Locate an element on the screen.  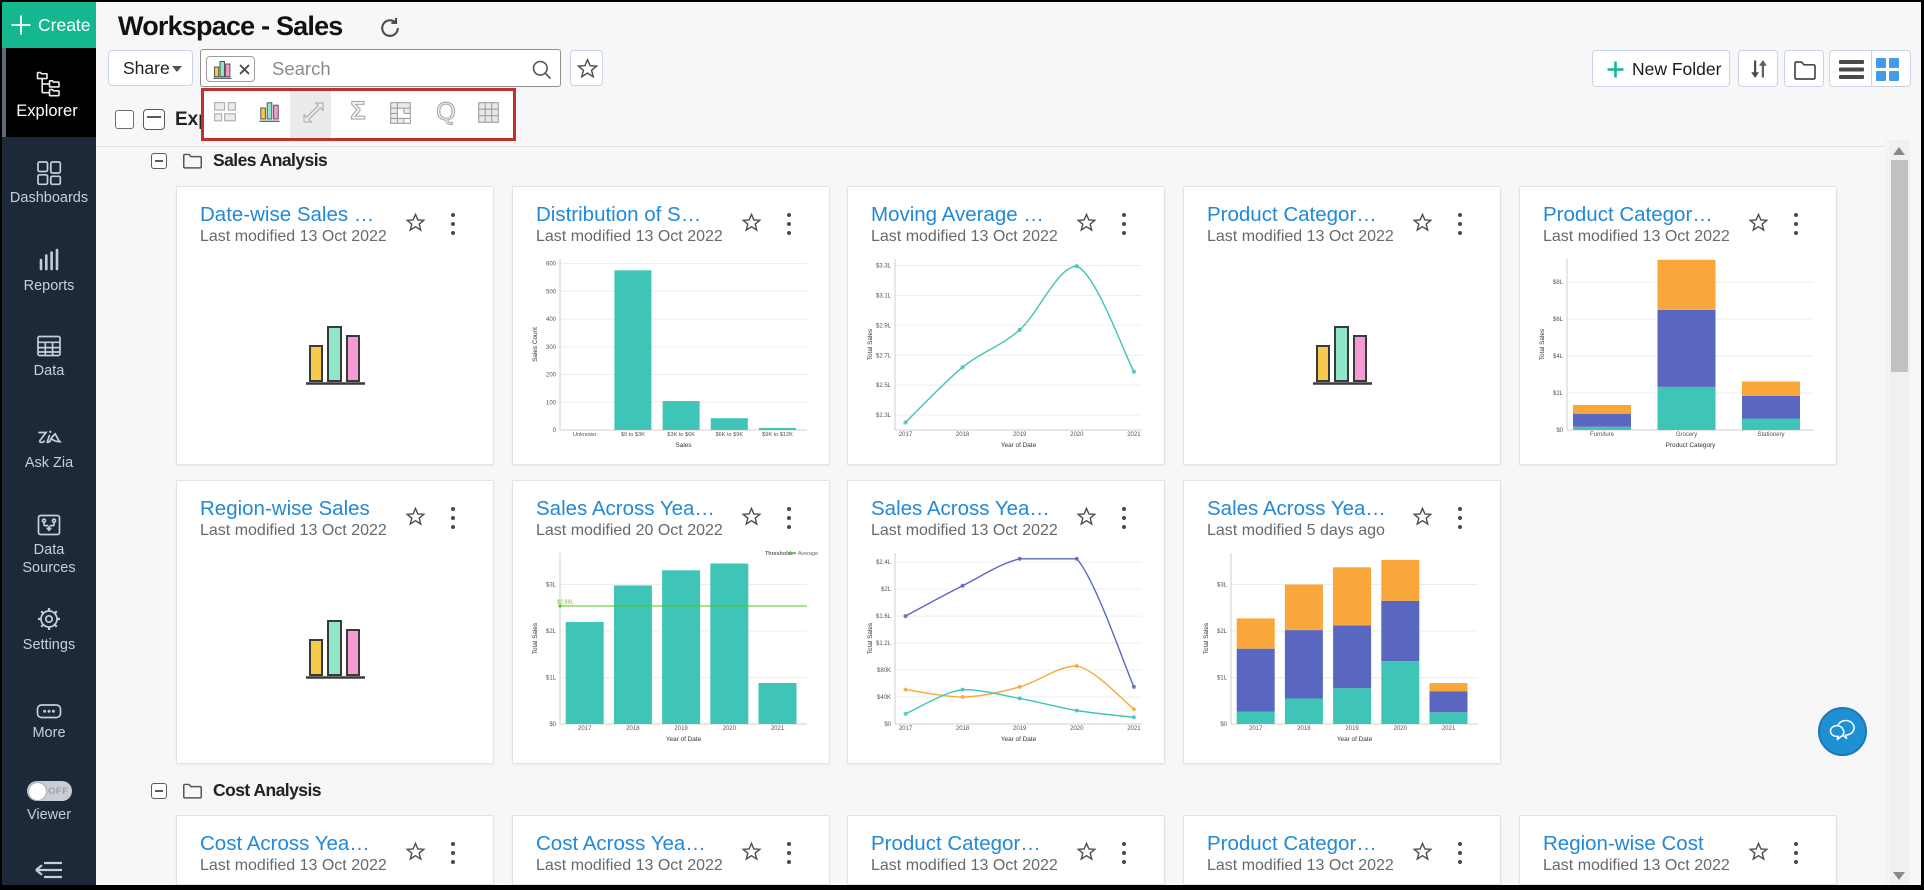
svg-text: $1.2L is located at coordinates (884, 644).